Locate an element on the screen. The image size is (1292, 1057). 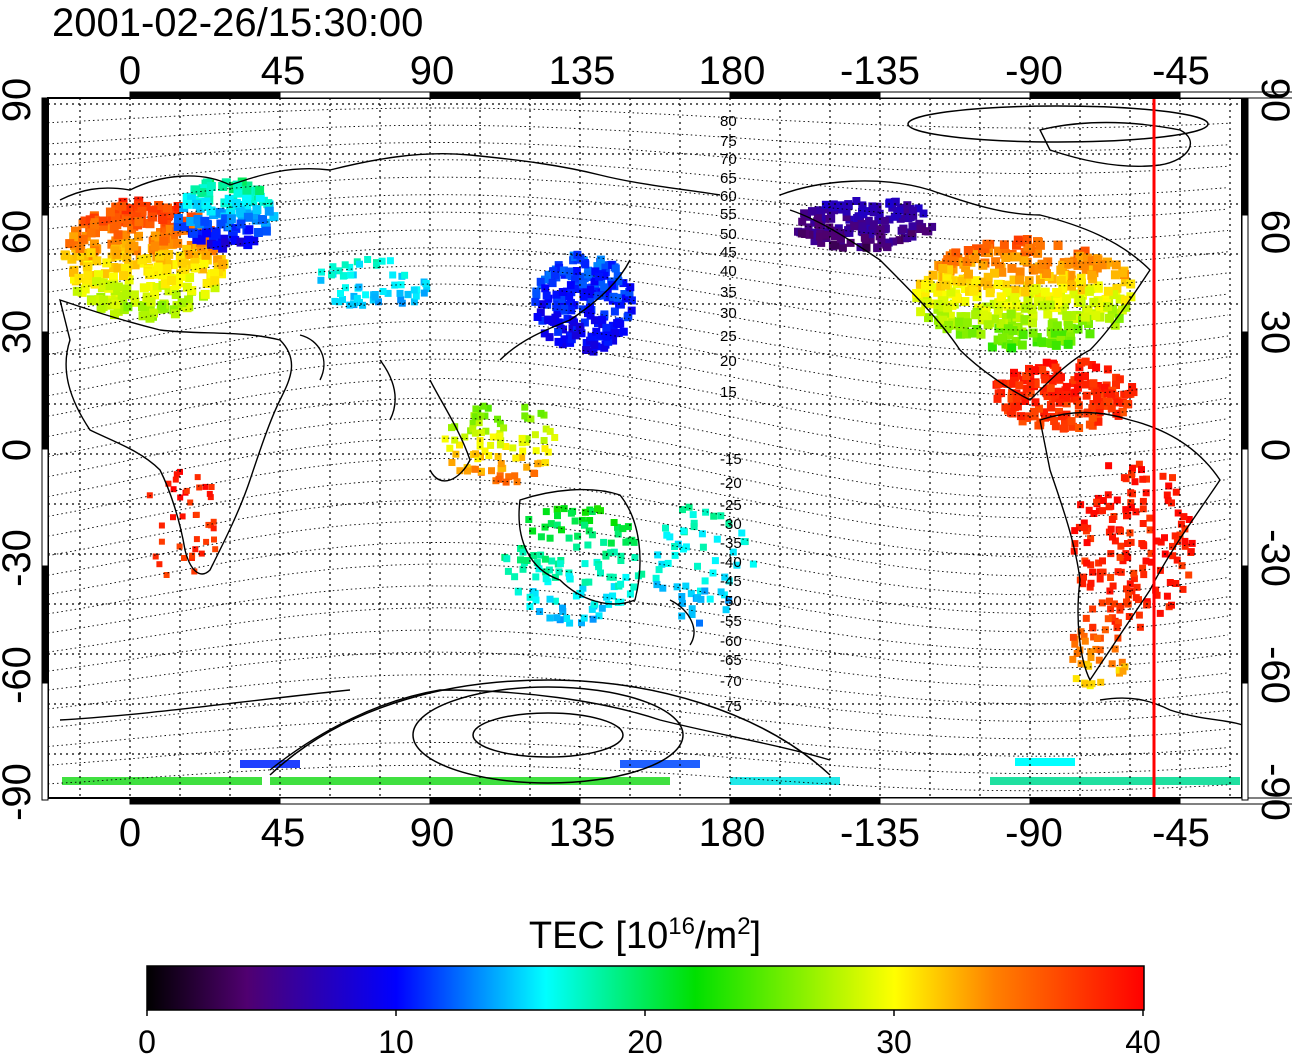
bottom-longitude-ticks: 0 45 90 135 180 -135 -90 -45 is located at coordinates (664, 833).